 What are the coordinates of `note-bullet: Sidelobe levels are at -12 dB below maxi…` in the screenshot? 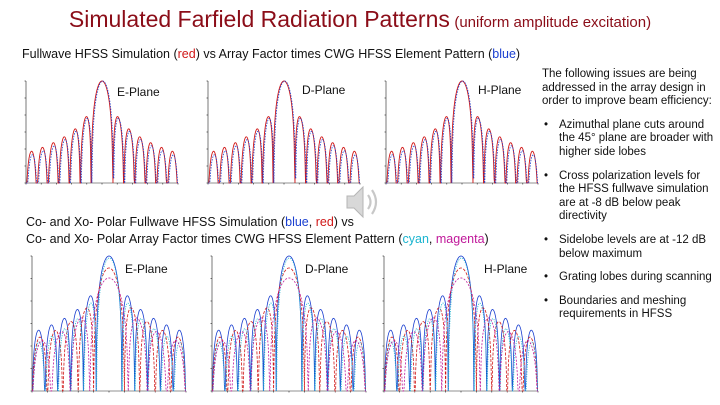 It's located at (630, 247).